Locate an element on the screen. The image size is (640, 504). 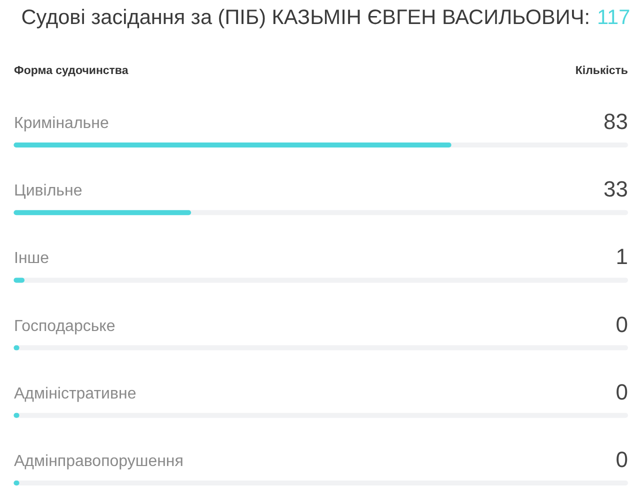
data-label: 33 is located at coordinates (616, 189).